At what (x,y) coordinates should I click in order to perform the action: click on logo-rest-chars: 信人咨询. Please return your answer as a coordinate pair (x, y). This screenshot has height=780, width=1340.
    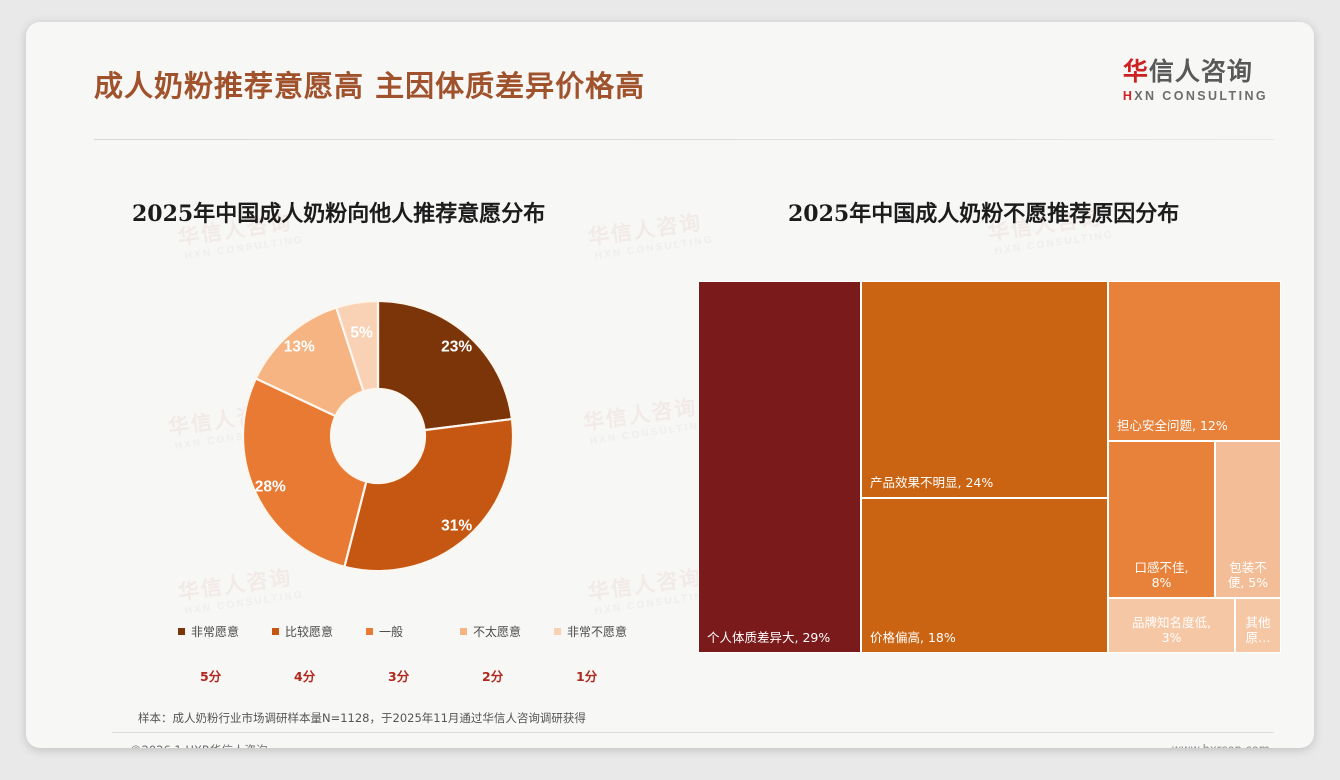
    Looking at the image, I should click on (1200, 71).